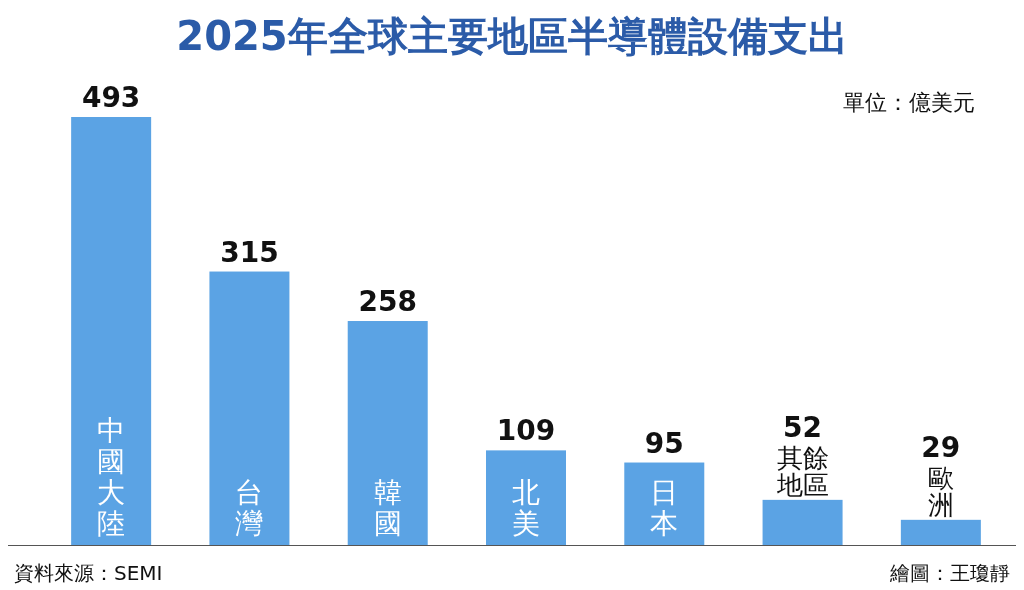 Image resolution: width=1024 pixels, height=590 pixels. I want to click on data-label: 29, so click(941, 447).